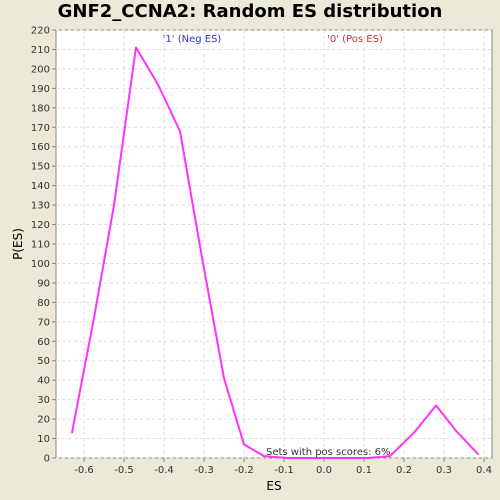 This screenshot has height=500, width=500. I want to click on chart-title: GNF2_CCNA2: Random ES distribution, so click(250, 11).